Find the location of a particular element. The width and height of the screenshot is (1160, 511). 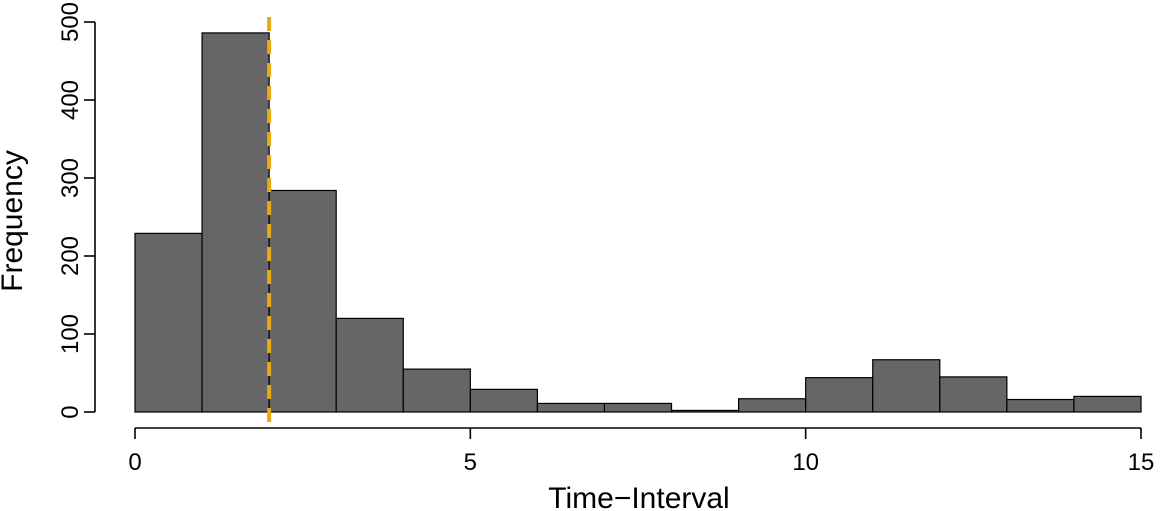

x-tick-label: 0 is located at coordinates (134, 462).